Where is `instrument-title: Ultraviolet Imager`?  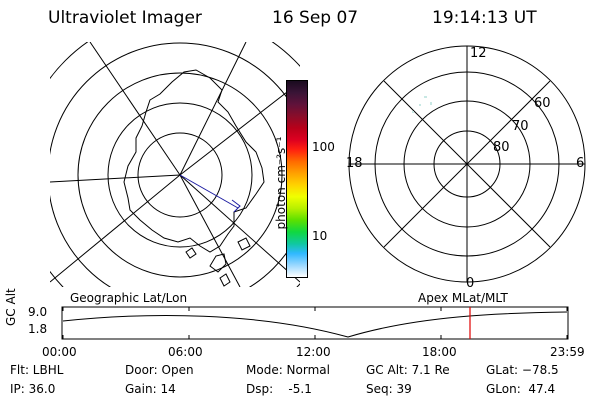
instrument-title: Ultraviolet Imager is located at coordinates (125, 18).